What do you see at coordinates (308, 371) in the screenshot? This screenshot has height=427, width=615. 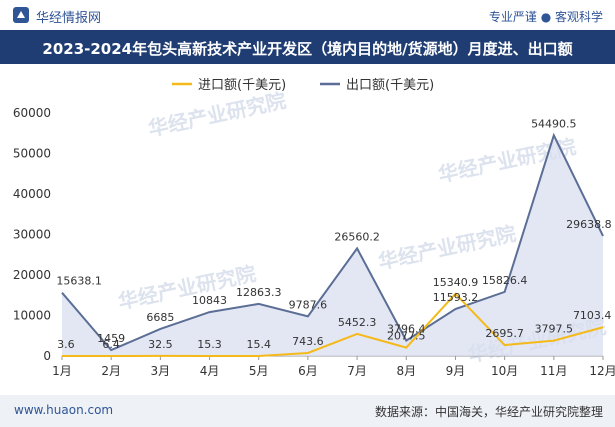 I see `x-tick-label: 6月` at bounding box center [308, 371].